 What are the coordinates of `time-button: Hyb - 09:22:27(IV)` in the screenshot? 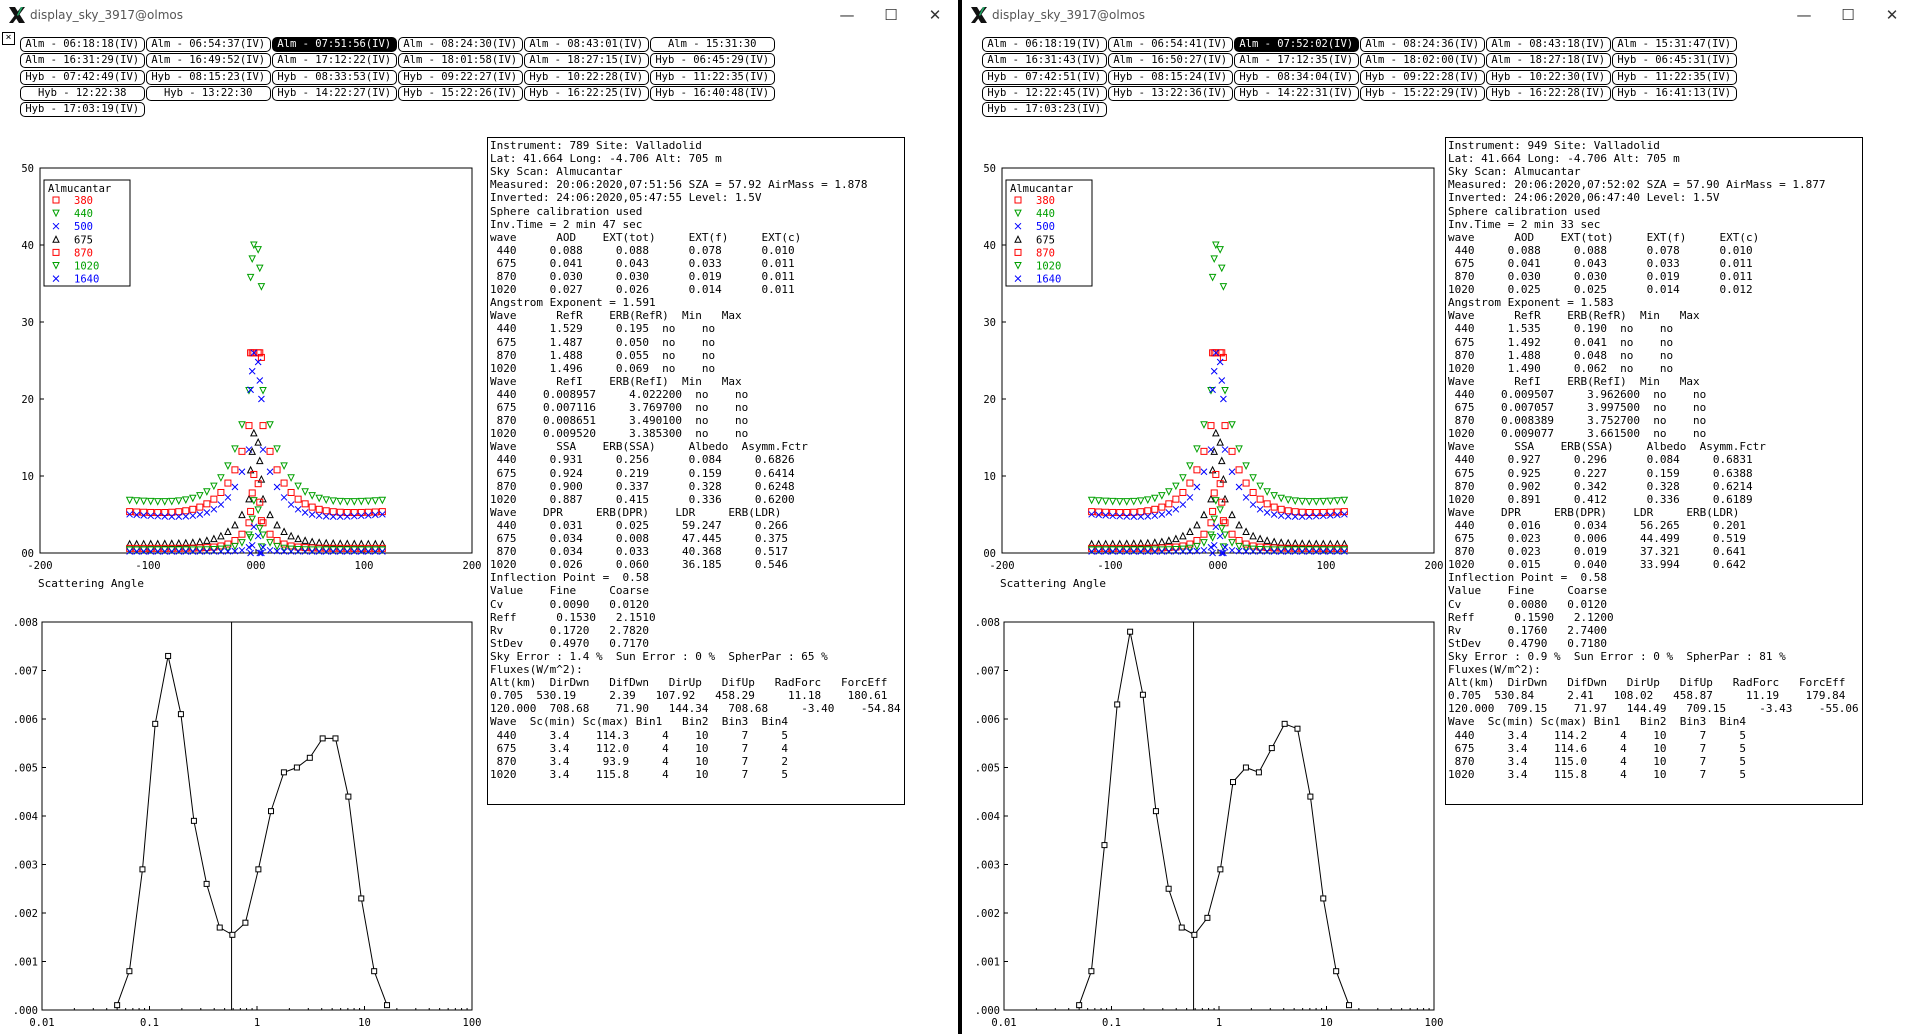 It's located at (460, 77).